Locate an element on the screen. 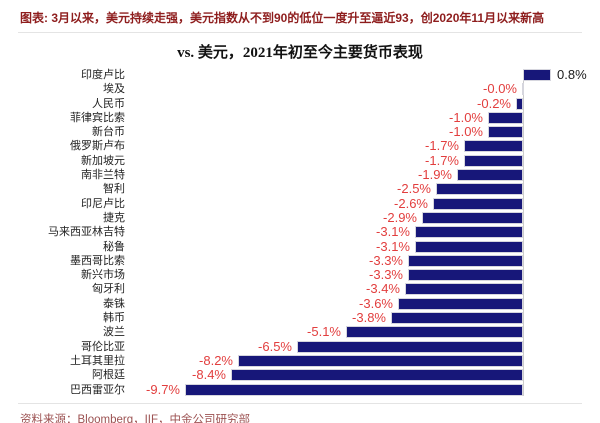  currency-label: 新兴市场 is located at coordinates (103, 275).